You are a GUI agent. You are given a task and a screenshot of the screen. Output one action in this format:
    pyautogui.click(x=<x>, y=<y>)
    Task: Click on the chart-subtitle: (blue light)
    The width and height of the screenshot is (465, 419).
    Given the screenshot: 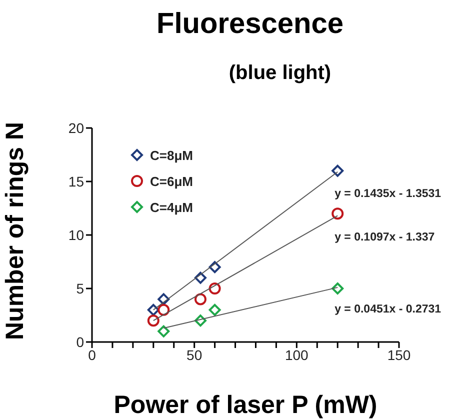 What is the action you would take?
    pyautogui.click(x=280, y=73)
    